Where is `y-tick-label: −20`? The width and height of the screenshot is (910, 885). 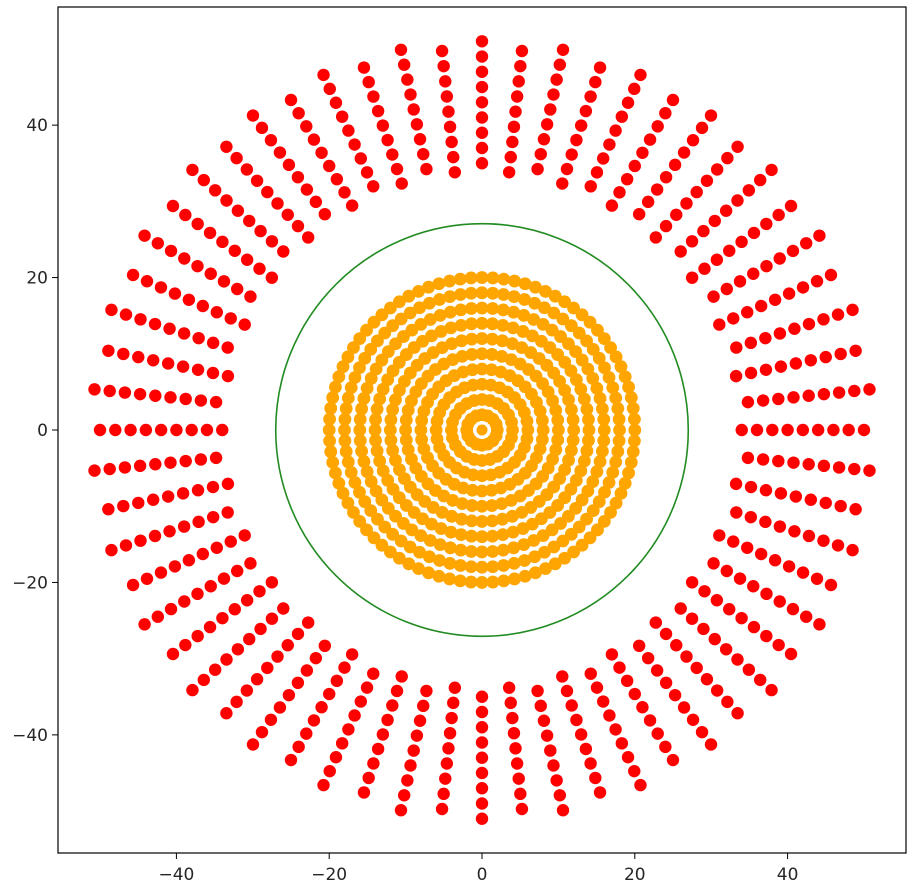 y-tick-label: −20 is located at coordinates (30, 583).